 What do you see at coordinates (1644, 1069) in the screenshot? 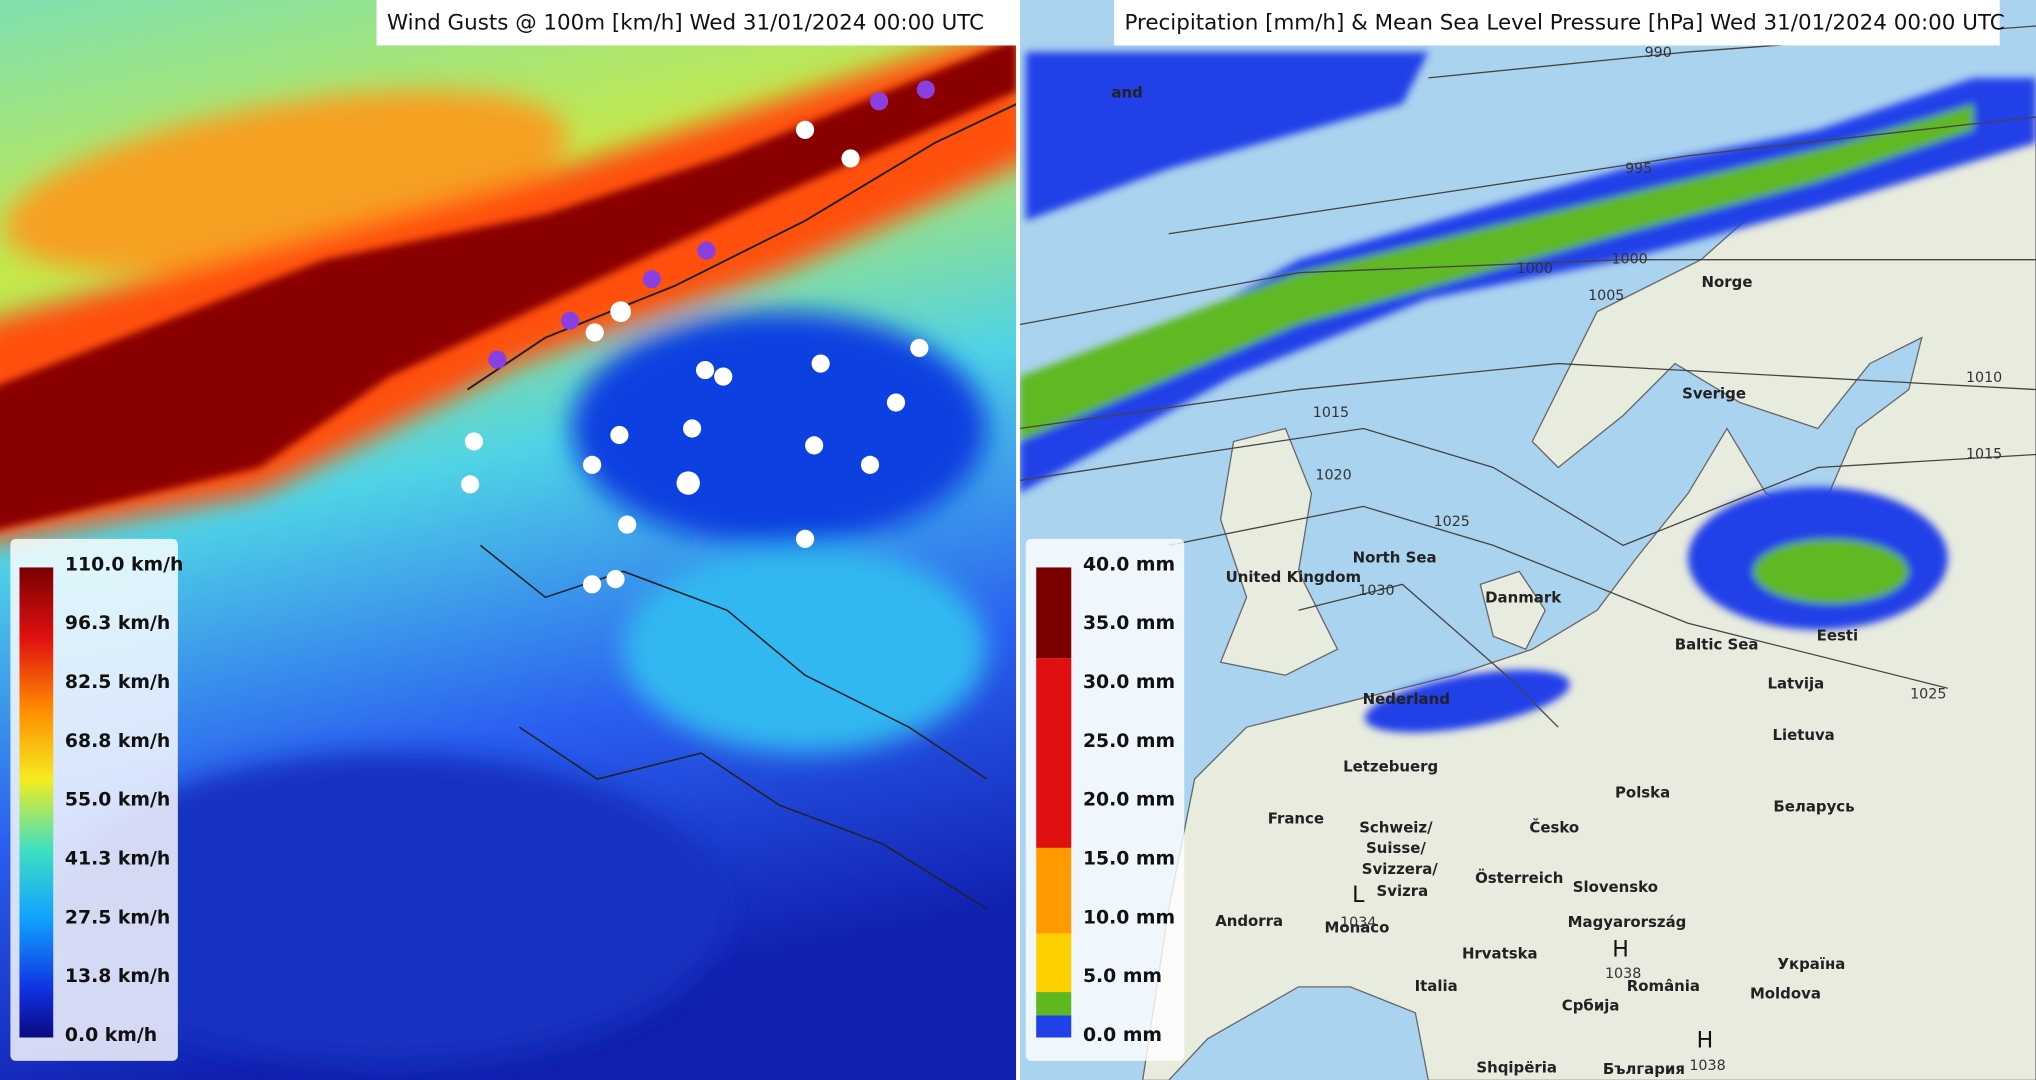
I see `place-label: България` at bounding box center [1644, 1069].